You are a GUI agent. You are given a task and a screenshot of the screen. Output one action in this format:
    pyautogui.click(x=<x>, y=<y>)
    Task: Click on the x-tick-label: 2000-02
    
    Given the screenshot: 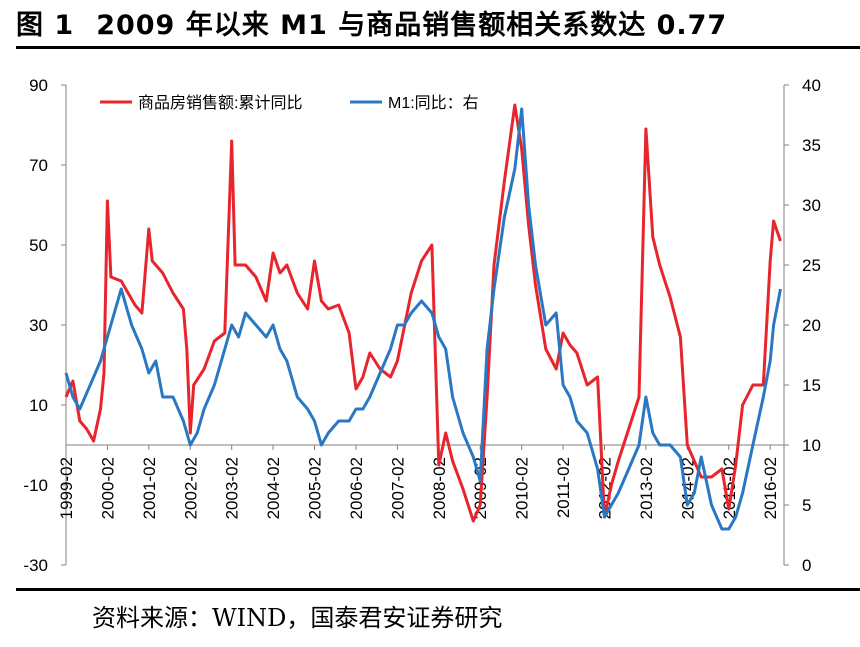 What is the action you would take?
    pyautogui.click(x=107, y=488)
    